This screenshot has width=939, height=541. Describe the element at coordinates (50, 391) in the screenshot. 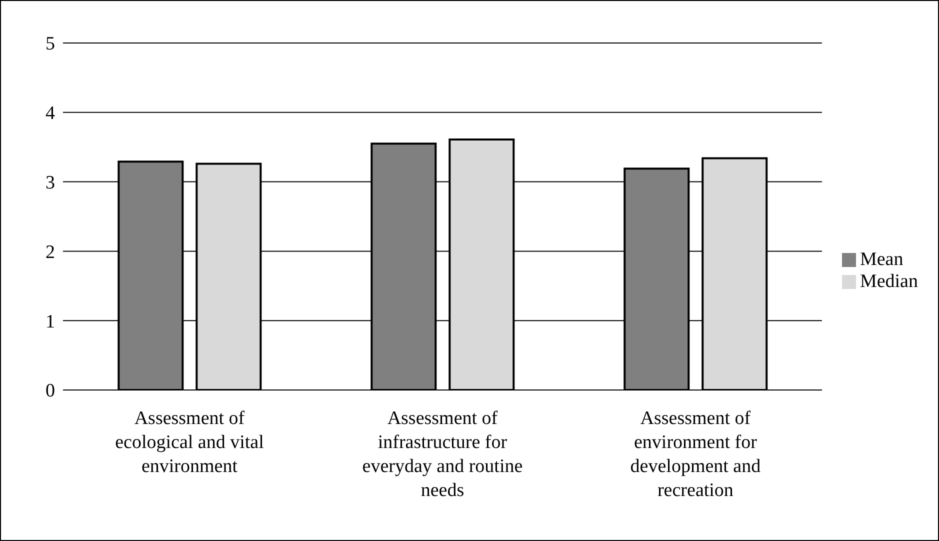

I see `y-tick-label: 0` at that location.